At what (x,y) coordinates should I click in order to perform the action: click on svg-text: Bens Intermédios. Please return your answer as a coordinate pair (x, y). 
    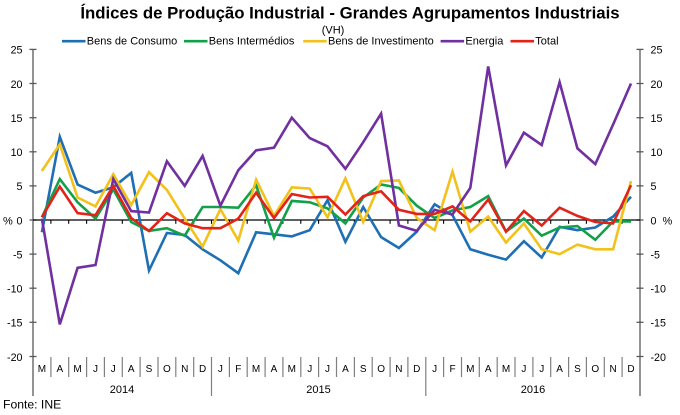
    Looking at the image, I should click on (252, 41).